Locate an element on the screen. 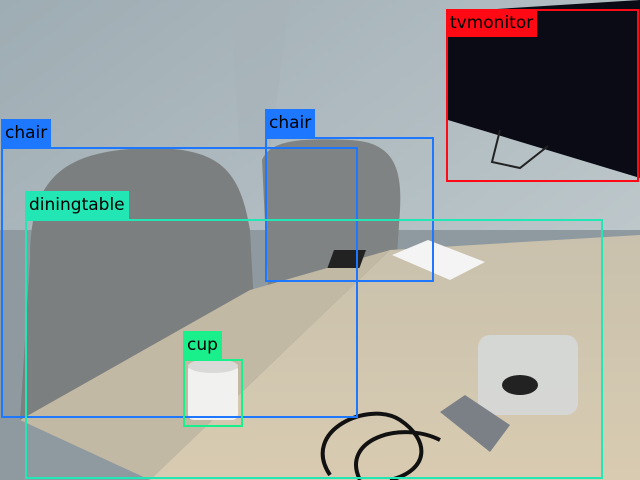 This screenshot has height=480, width=640. detection-box-cup is located at coordinates (213, 393).